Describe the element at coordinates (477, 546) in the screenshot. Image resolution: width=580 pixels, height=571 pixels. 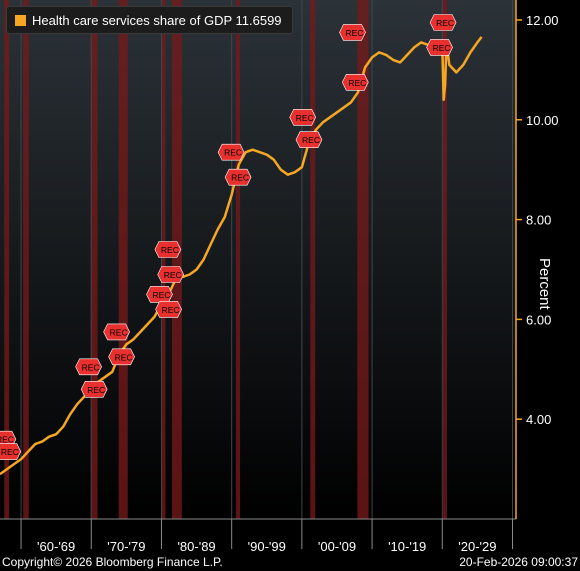
I see `x-tick-label: '20-'29` at that location.